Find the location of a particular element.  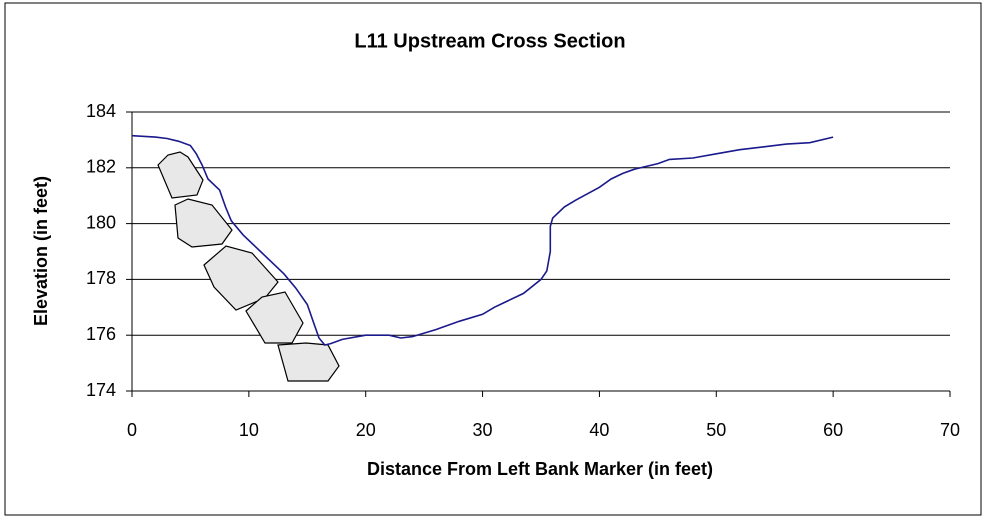

y-tick-label: 176 is located at coordinates (101, 334).